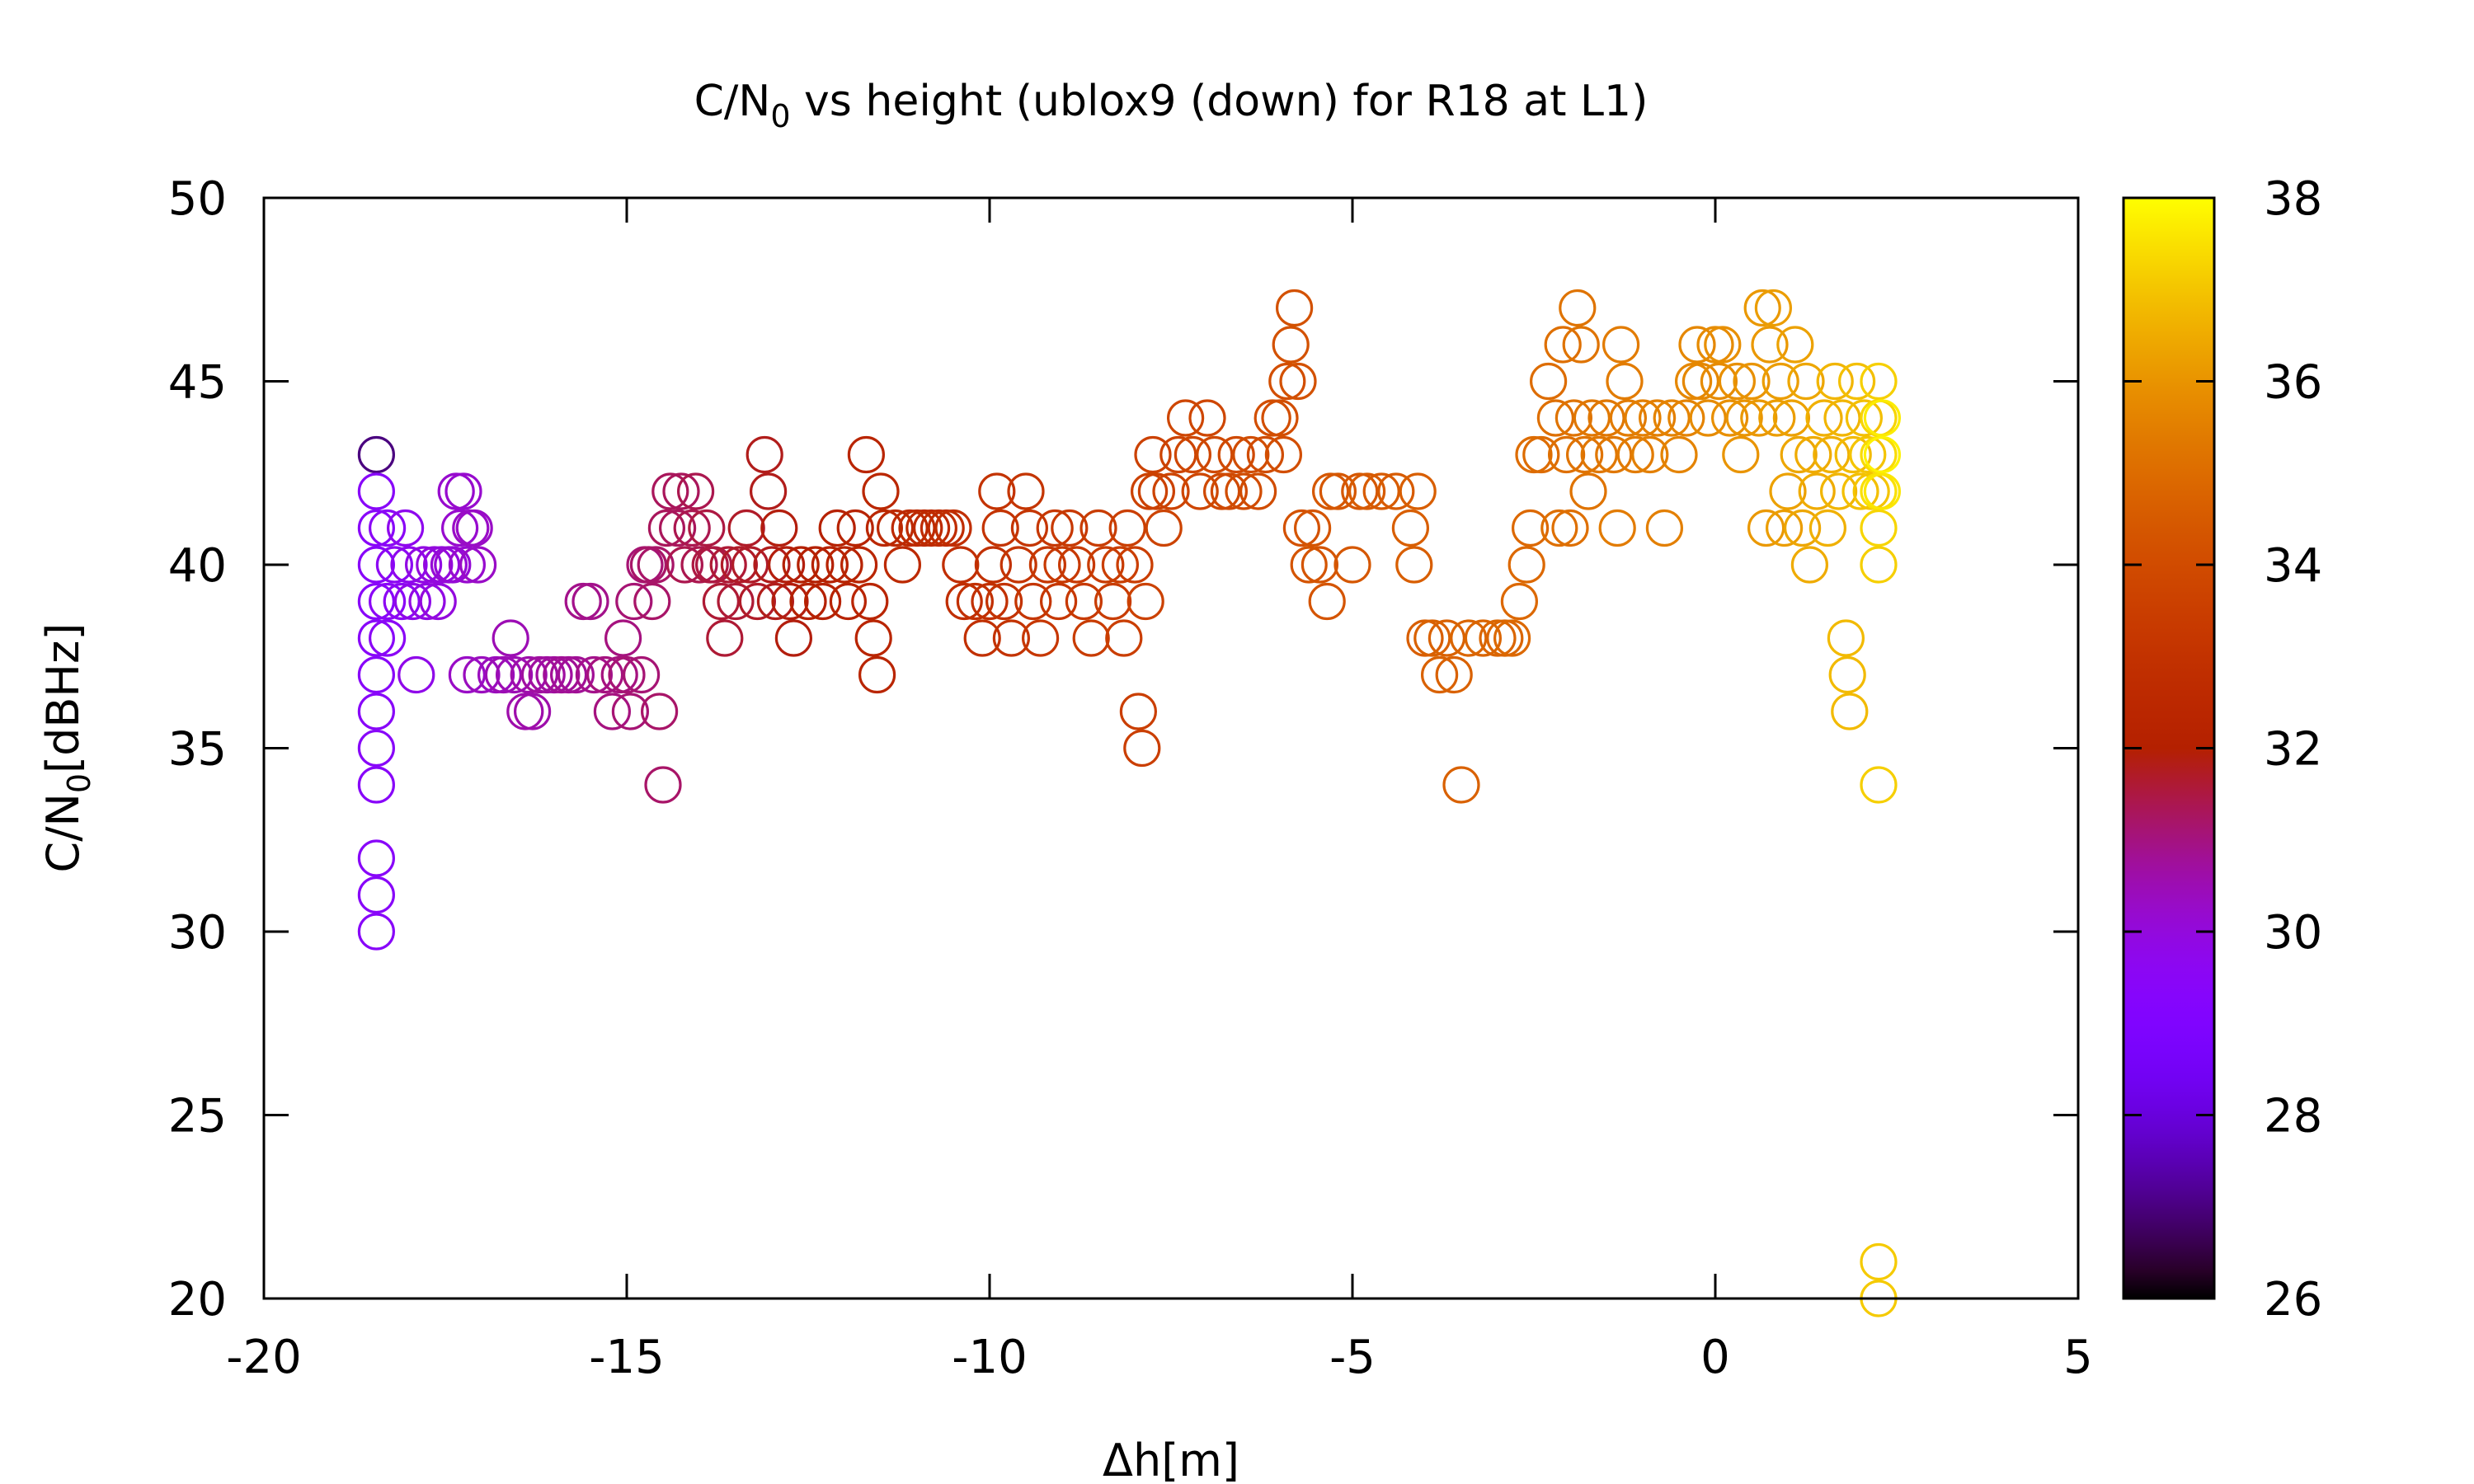 The image size is (2474, 1484). What do you see at coordinates (2293, 383) in the screenshot?
I see `colorbar-tick-label: 36` at bounding box center [2293, 383].